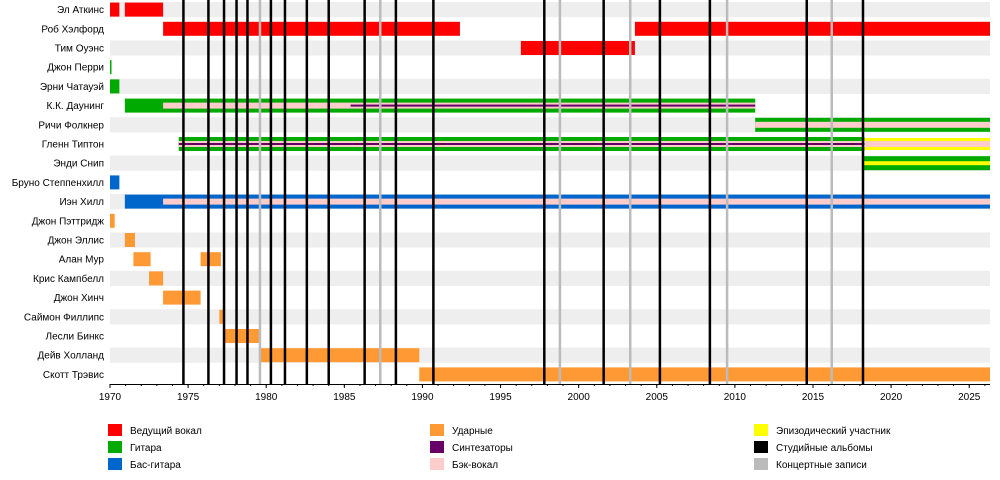  I want to click on legend-swatch-guest, so click(761, 430).